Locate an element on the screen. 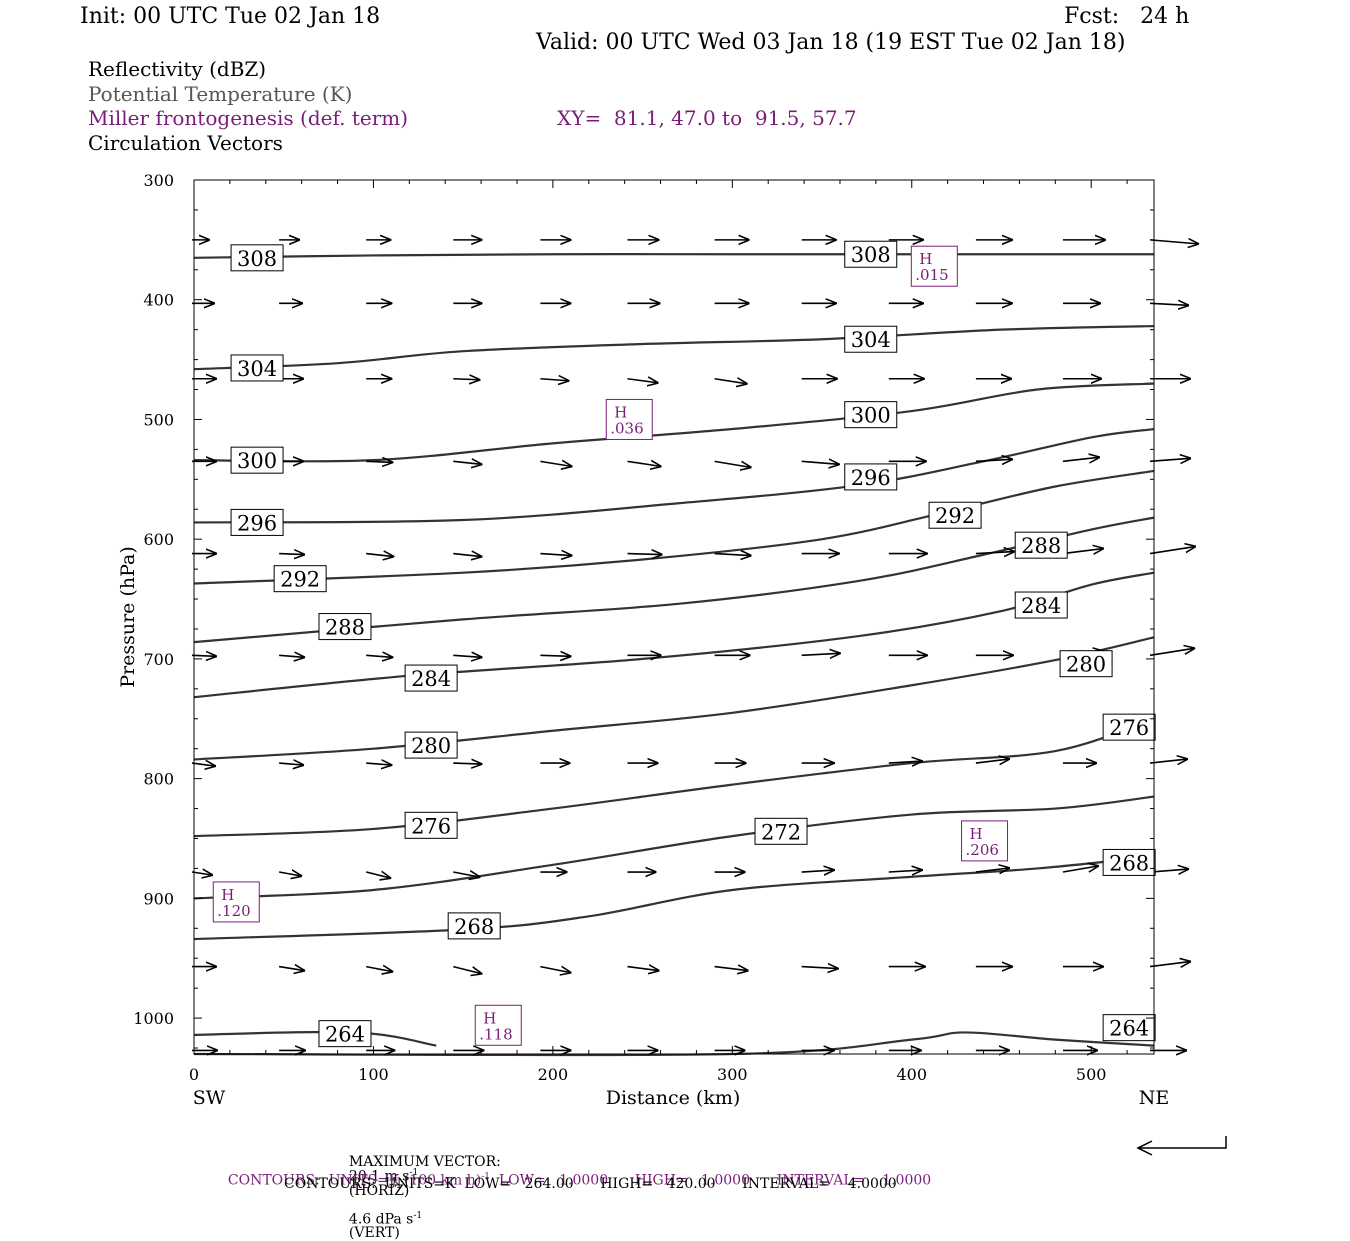 This screenshot has width=1350, height=1241. isentrope-label-text: 272 is located at coordinates (781, 832).